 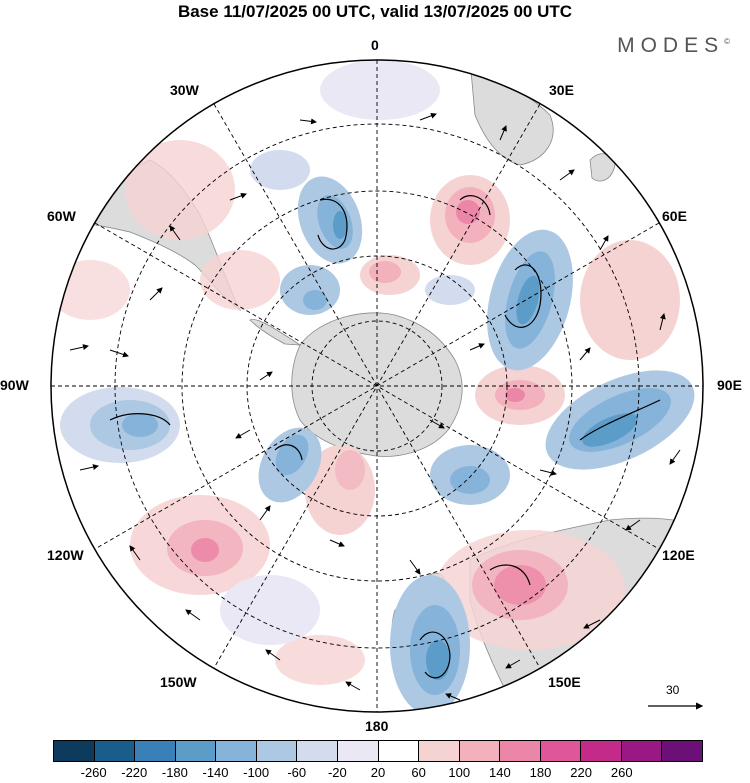 What do you see at coordinates (375, 45) in the screenshot?
I see `lon-label-0: 0` at bounding box center [375, 45].